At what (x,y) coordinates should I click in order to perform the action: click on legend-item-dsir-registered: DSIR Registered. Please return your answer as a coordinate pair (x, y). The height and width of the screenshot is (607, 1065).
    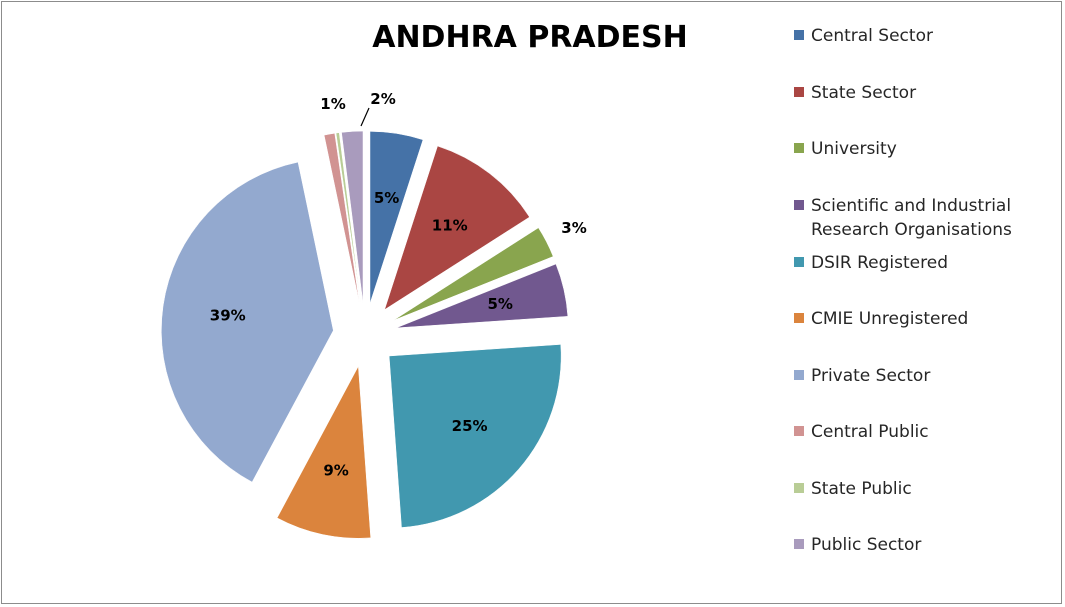
    Looking at the image, I should click on (871, 263).